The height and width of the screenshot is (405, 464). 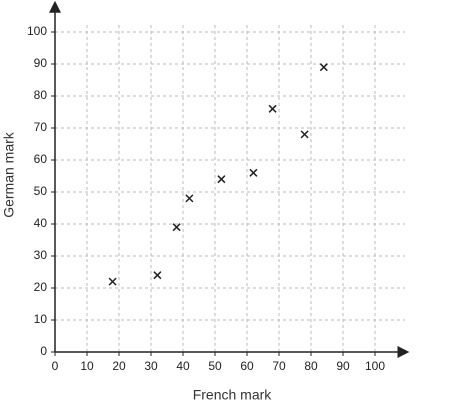 I want to click on x-tick-label: 0, so click(x=55, y=366).